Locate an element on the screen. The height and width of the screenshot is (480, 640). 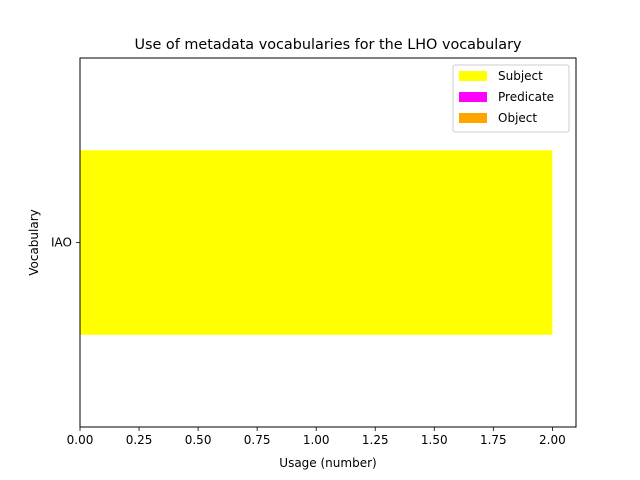
legend-label-object: Object is located at coordinates (517, 118).